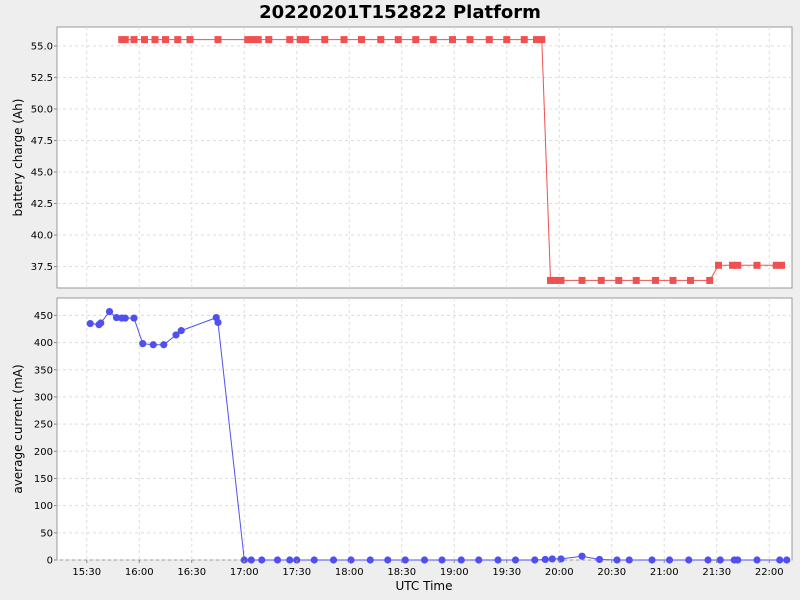 This screenshot has width=800, height=600. I want to click on x-tick-label: 19:30, so click(506, 572).